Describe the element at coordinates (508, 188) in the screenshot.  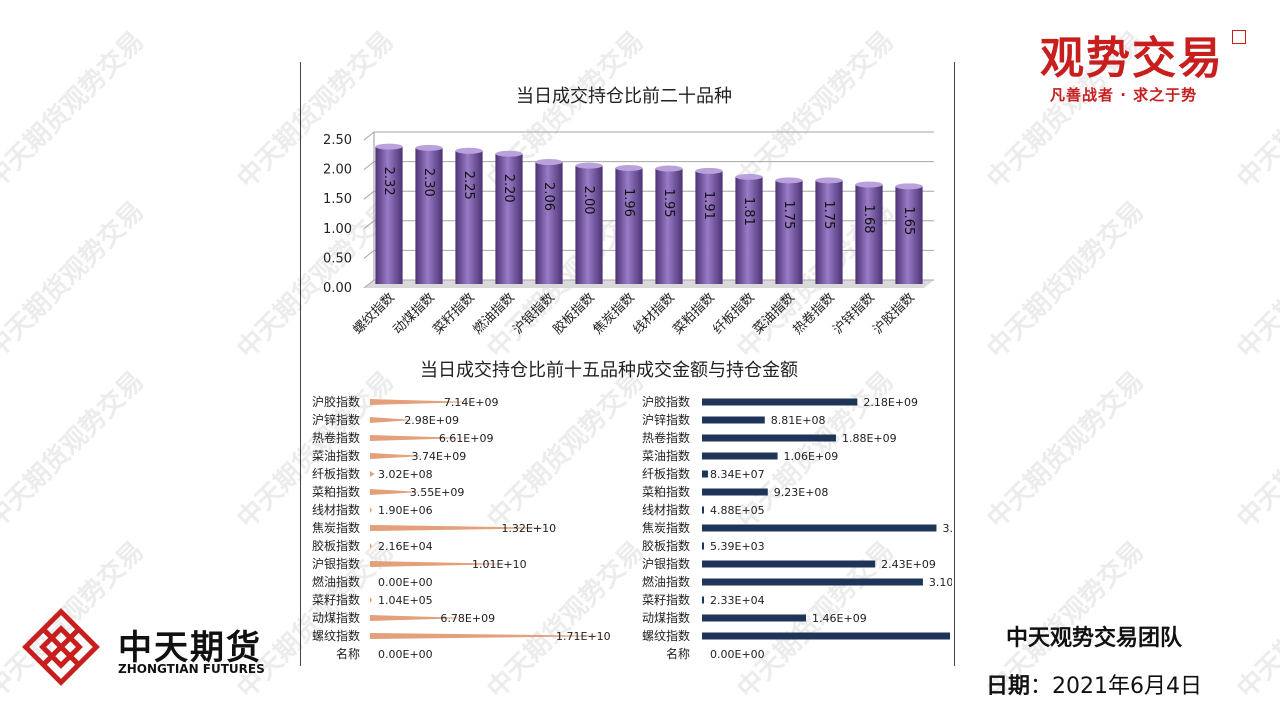
I see `chart1-data-label: 2.20` at that location.